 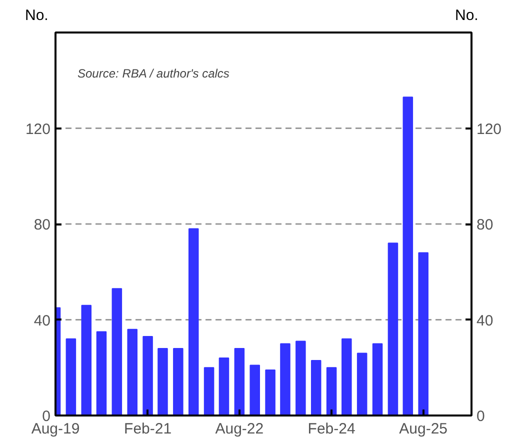 What do you see at coordinates (485, 321) in the screenshot?
I see `y2-tick-label: 40` at bounding box center [485, 321].